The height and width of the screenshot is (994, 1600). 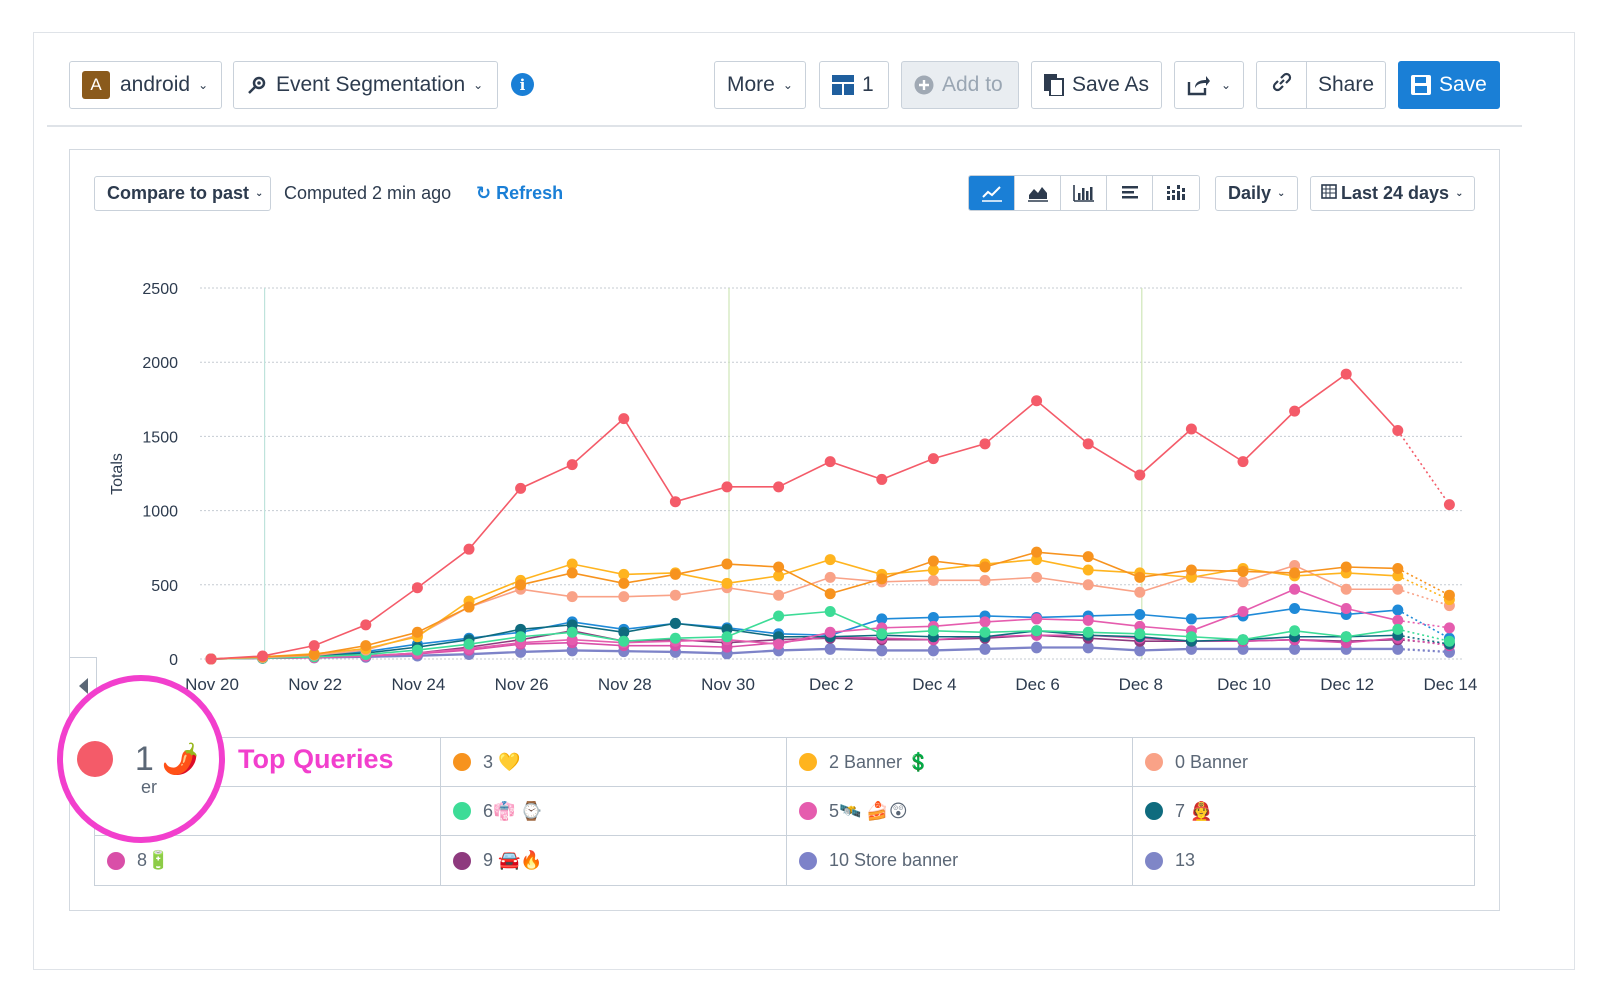 What do you see at coordinates (1256, 193) in the screenshot?
I see `interval-selector: Daily ⌄` at bounding box center [1256, 193].